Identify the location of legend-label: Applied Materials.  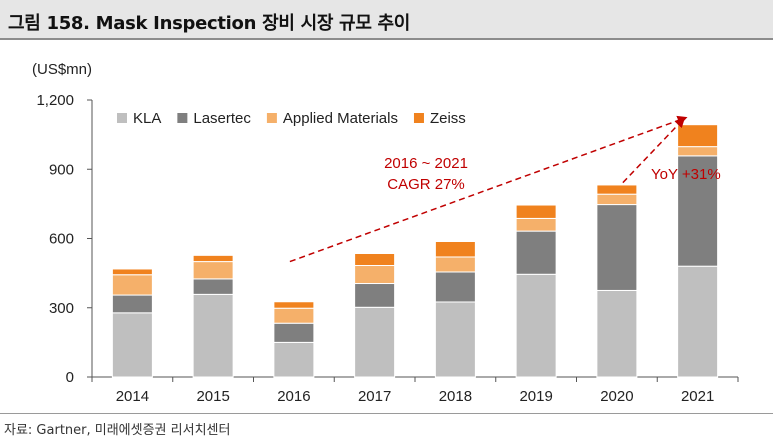
(340, 118).